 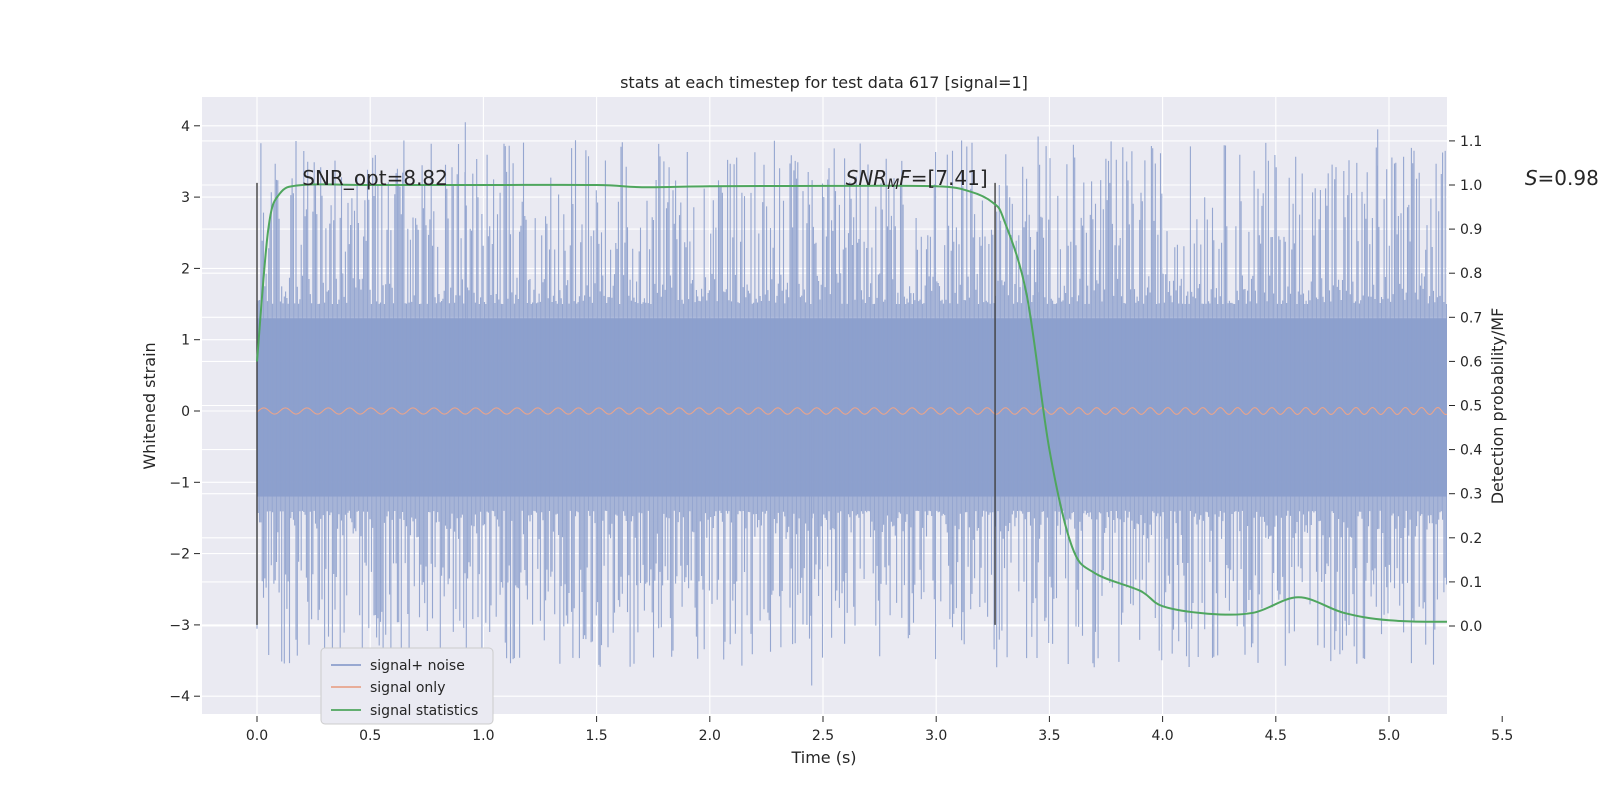 I want to click on y-tick-label: 4, so click(x=185, y=127).